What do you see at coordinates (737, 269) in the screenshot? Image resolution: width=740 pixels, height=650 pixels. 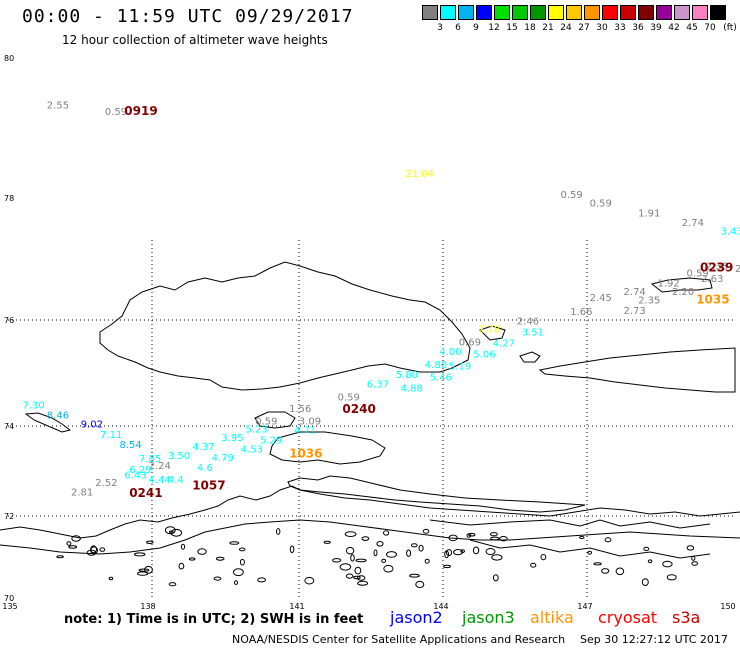 I see `wave-height-value: 2.21` at bounding box center [737, 269].